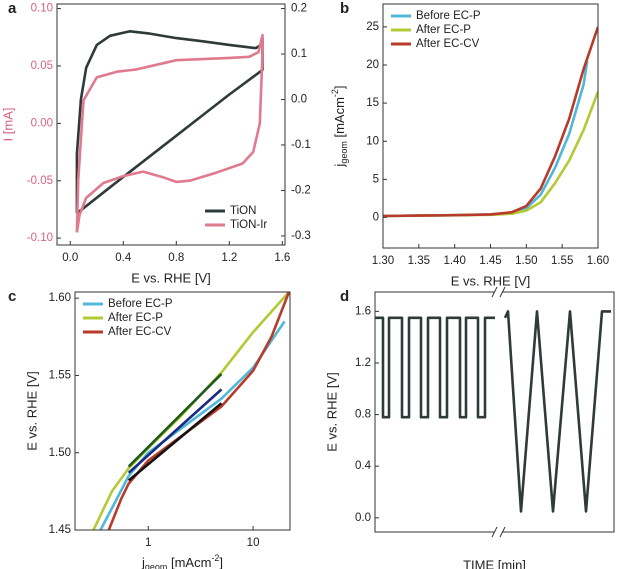 The image size is (627, 569). What do you see at coordinates (60, 375) in the screenshot?
I see `y-tick-label: 1.55` at bounding box center [60, 375].